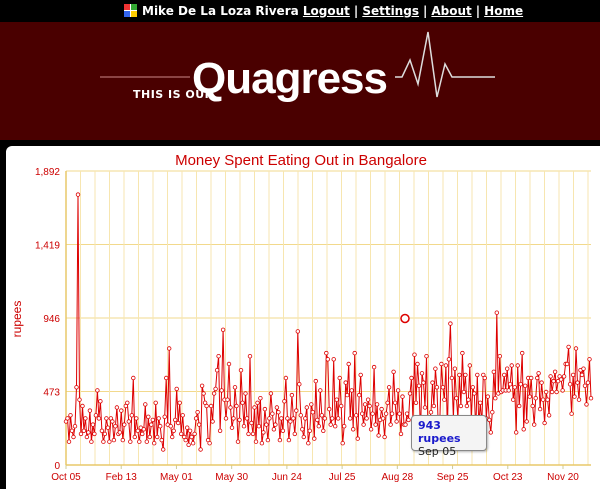 The width and height of the screenshot is (600, 489). Describe the element at coordinates (504, 11) in the screenshot. I see `home-link: Home` at that location.